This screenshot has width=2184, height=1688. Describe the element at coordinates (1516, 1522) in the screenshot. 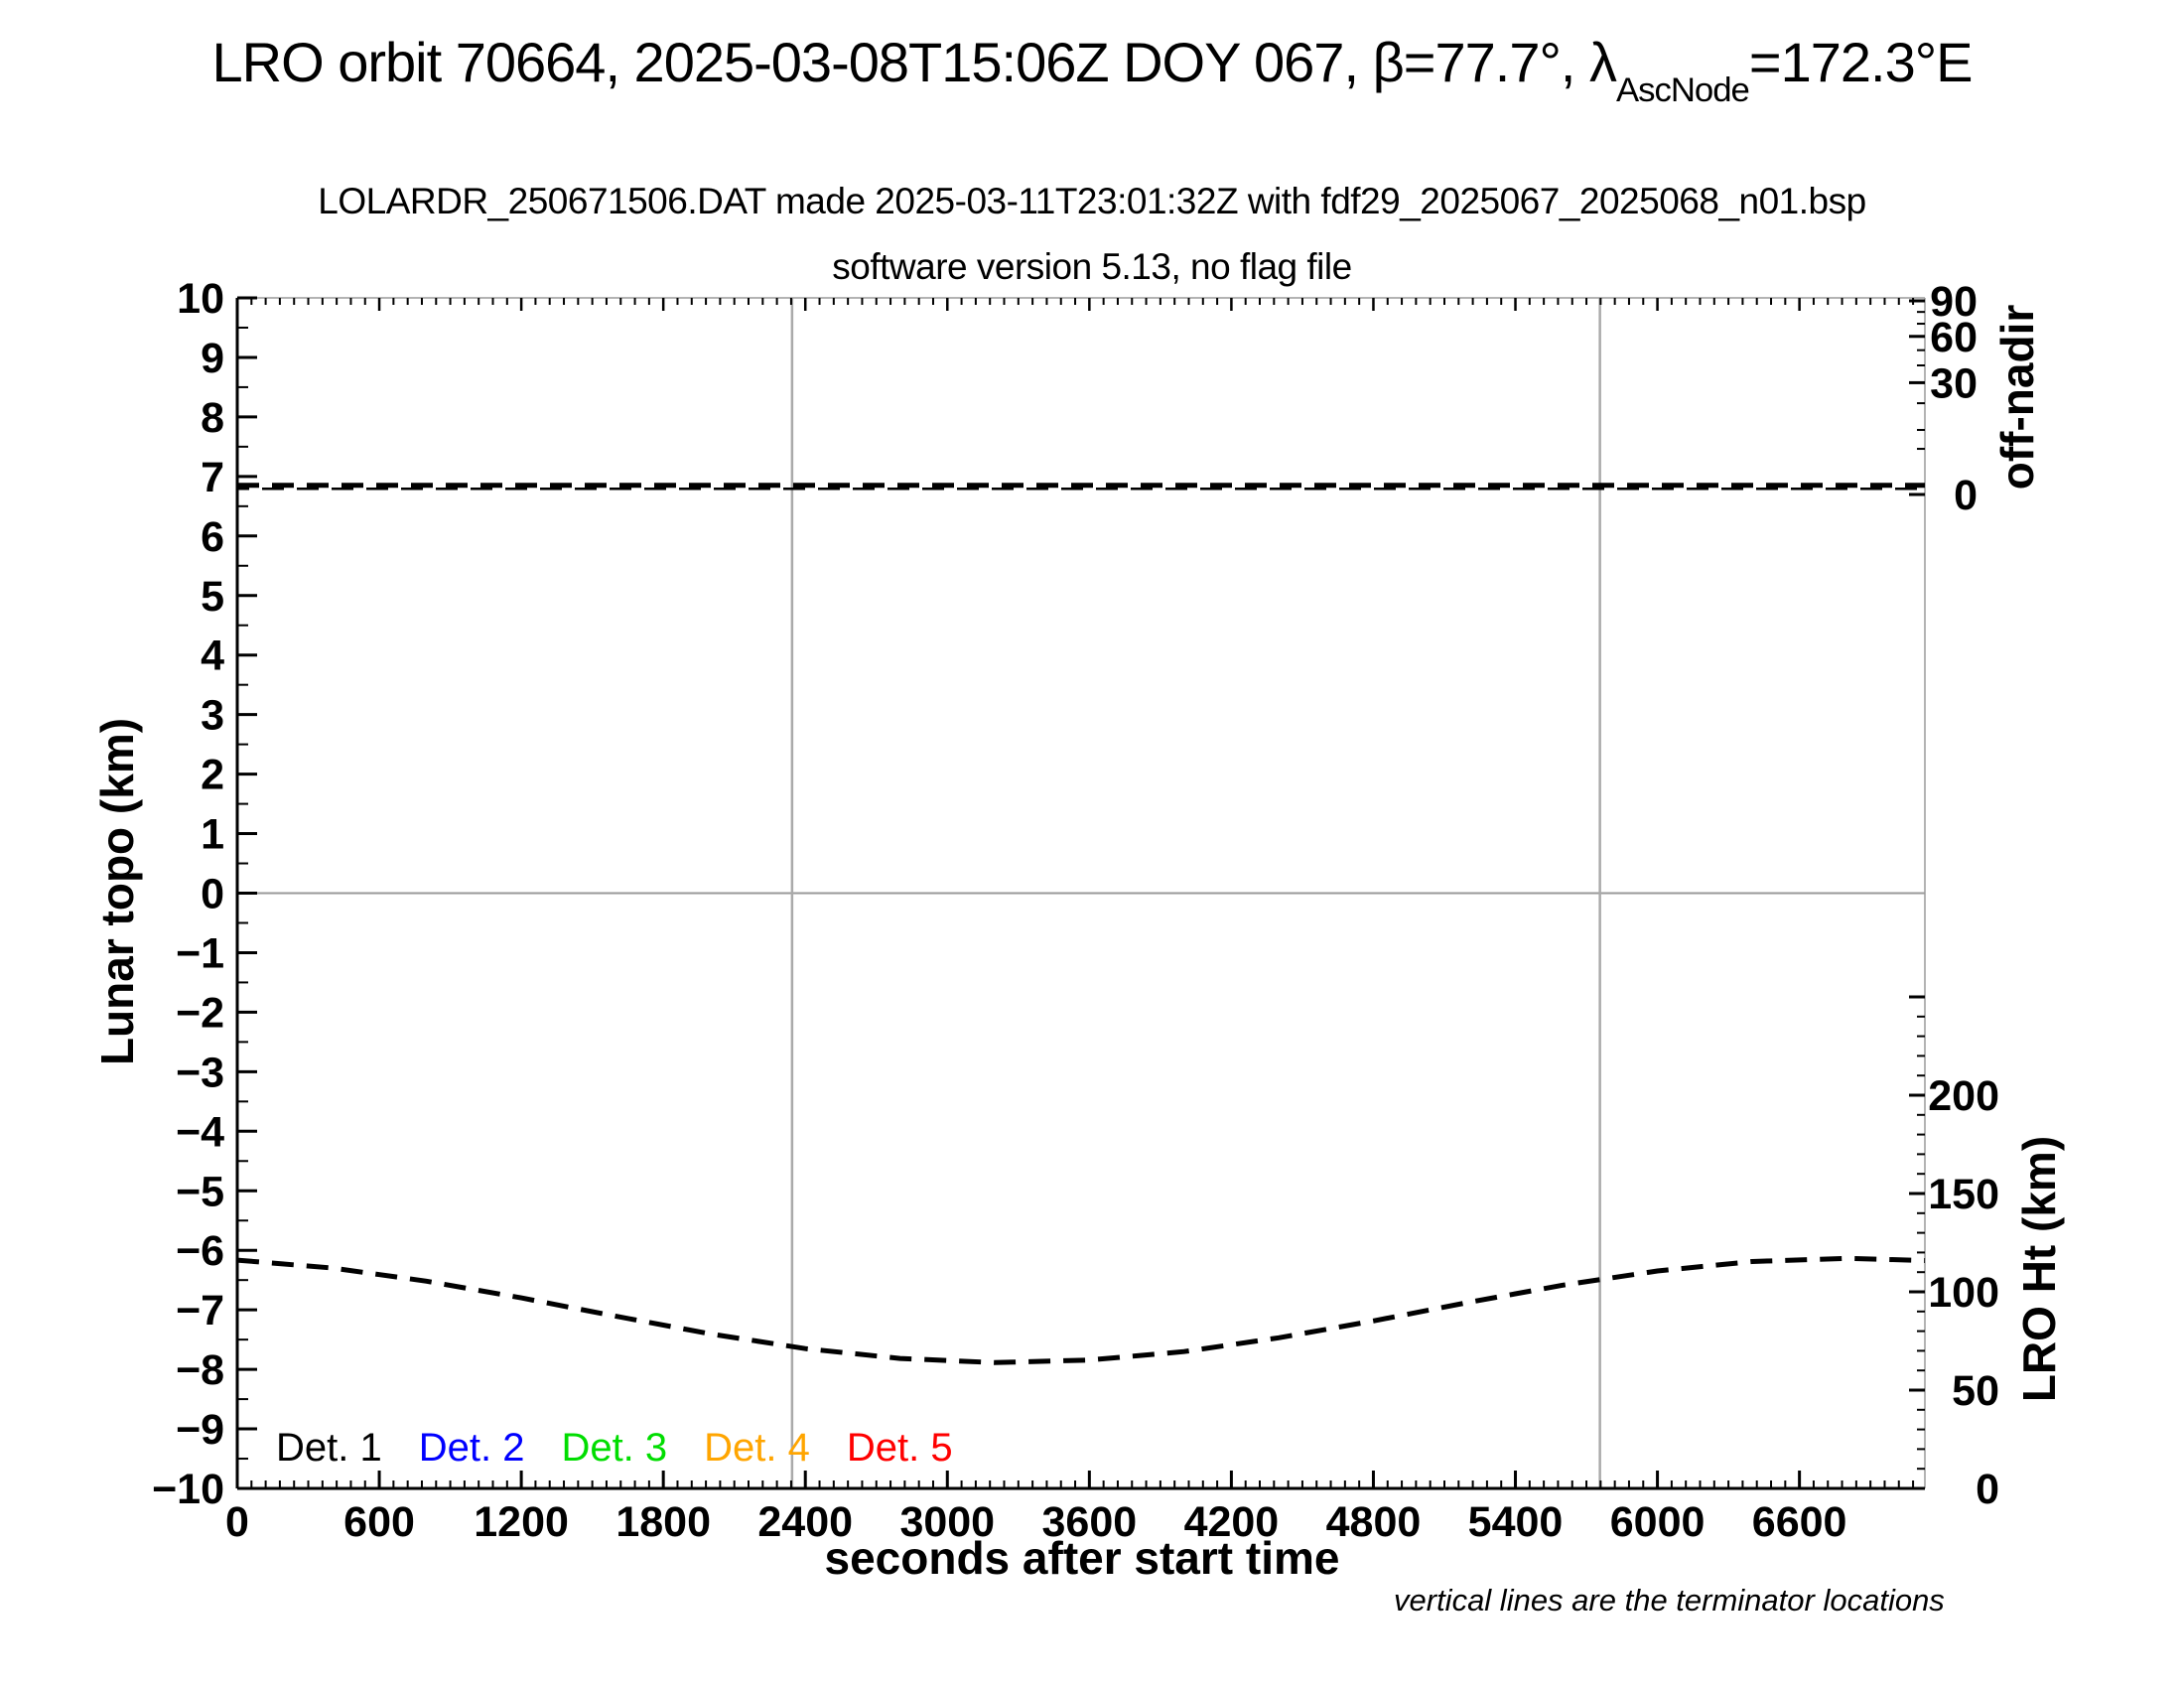

I see `x-tick-label: 5400` at that location.